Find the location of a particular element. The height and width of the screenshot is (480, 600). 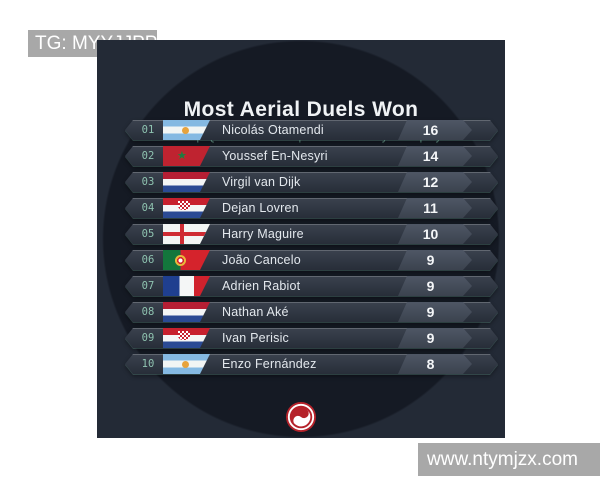

player-name: Harry Maguire is located at coordinates (263, 234).